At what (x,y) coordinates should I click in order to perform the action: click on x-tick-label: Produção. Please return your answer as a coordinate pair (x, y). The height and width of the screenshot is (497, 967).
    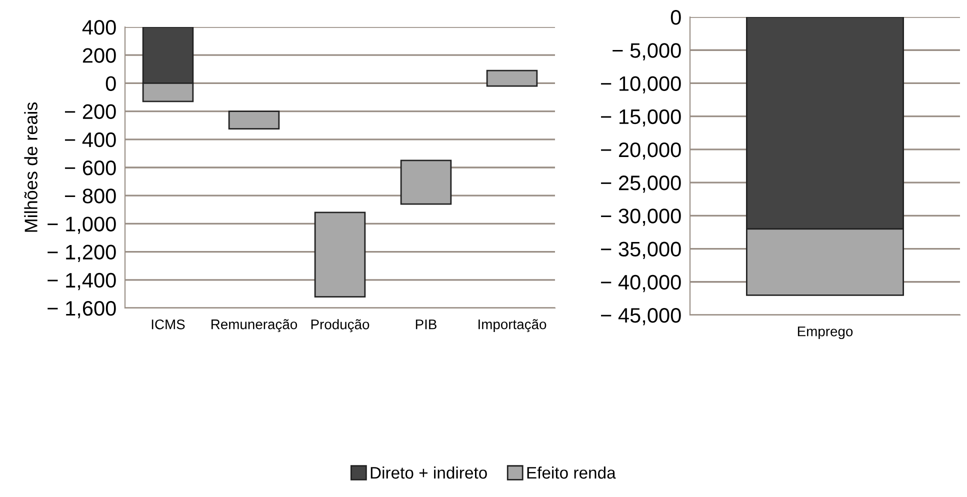
    Looking at the image, I should click on (340, 325).